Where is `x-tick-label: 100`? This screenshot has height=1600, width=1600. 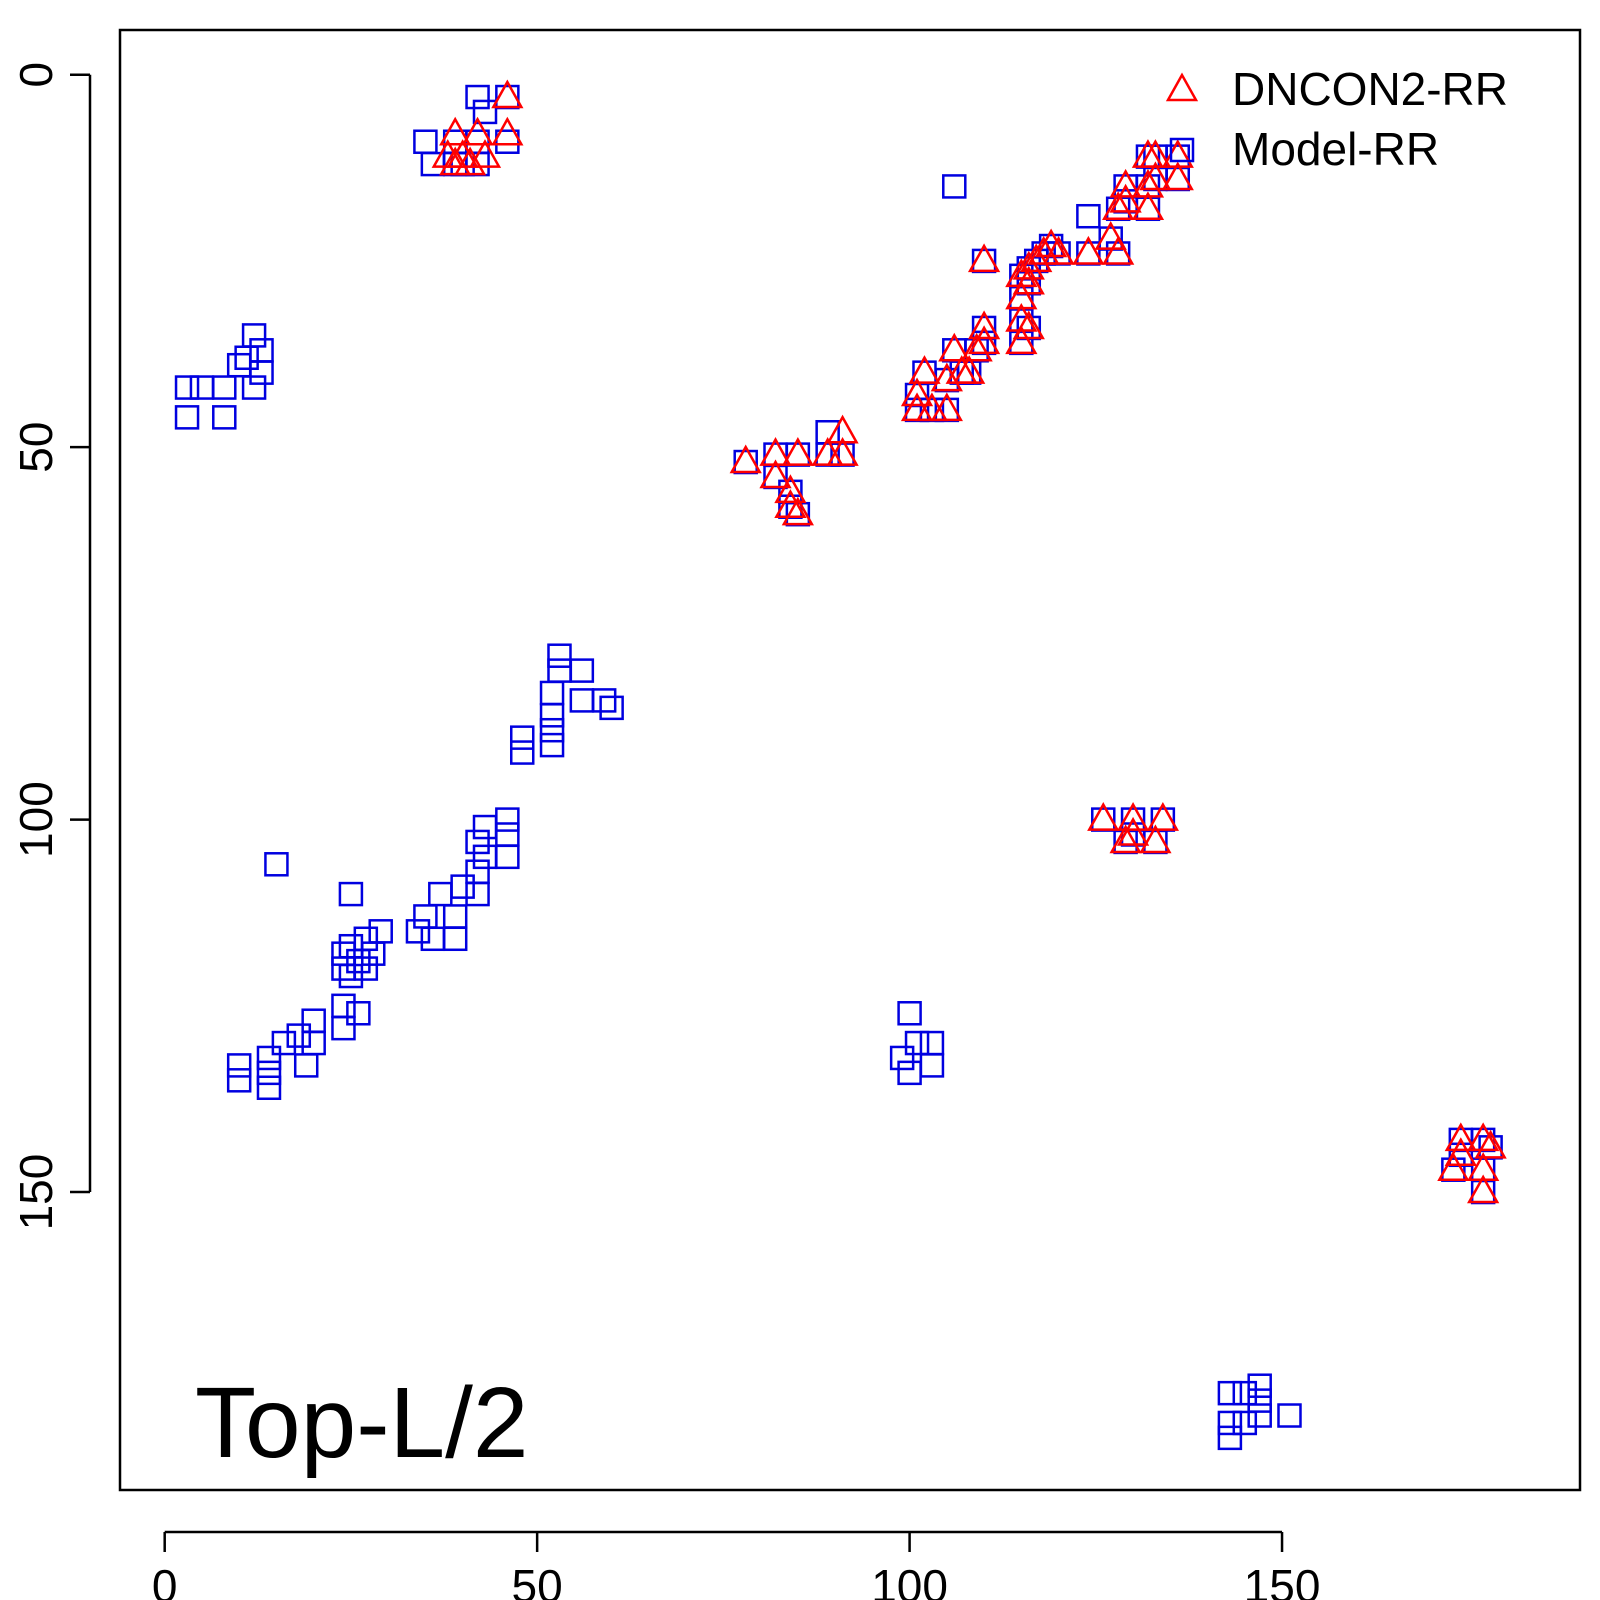 x-tick-label: 100 is located at coordinates (909, 1580).